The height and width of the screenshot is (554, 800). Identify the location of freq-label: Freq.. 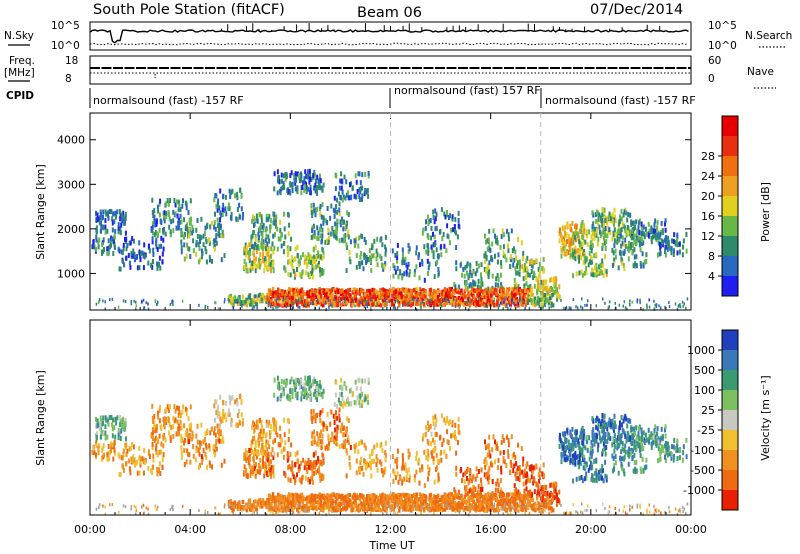
(22, 61).